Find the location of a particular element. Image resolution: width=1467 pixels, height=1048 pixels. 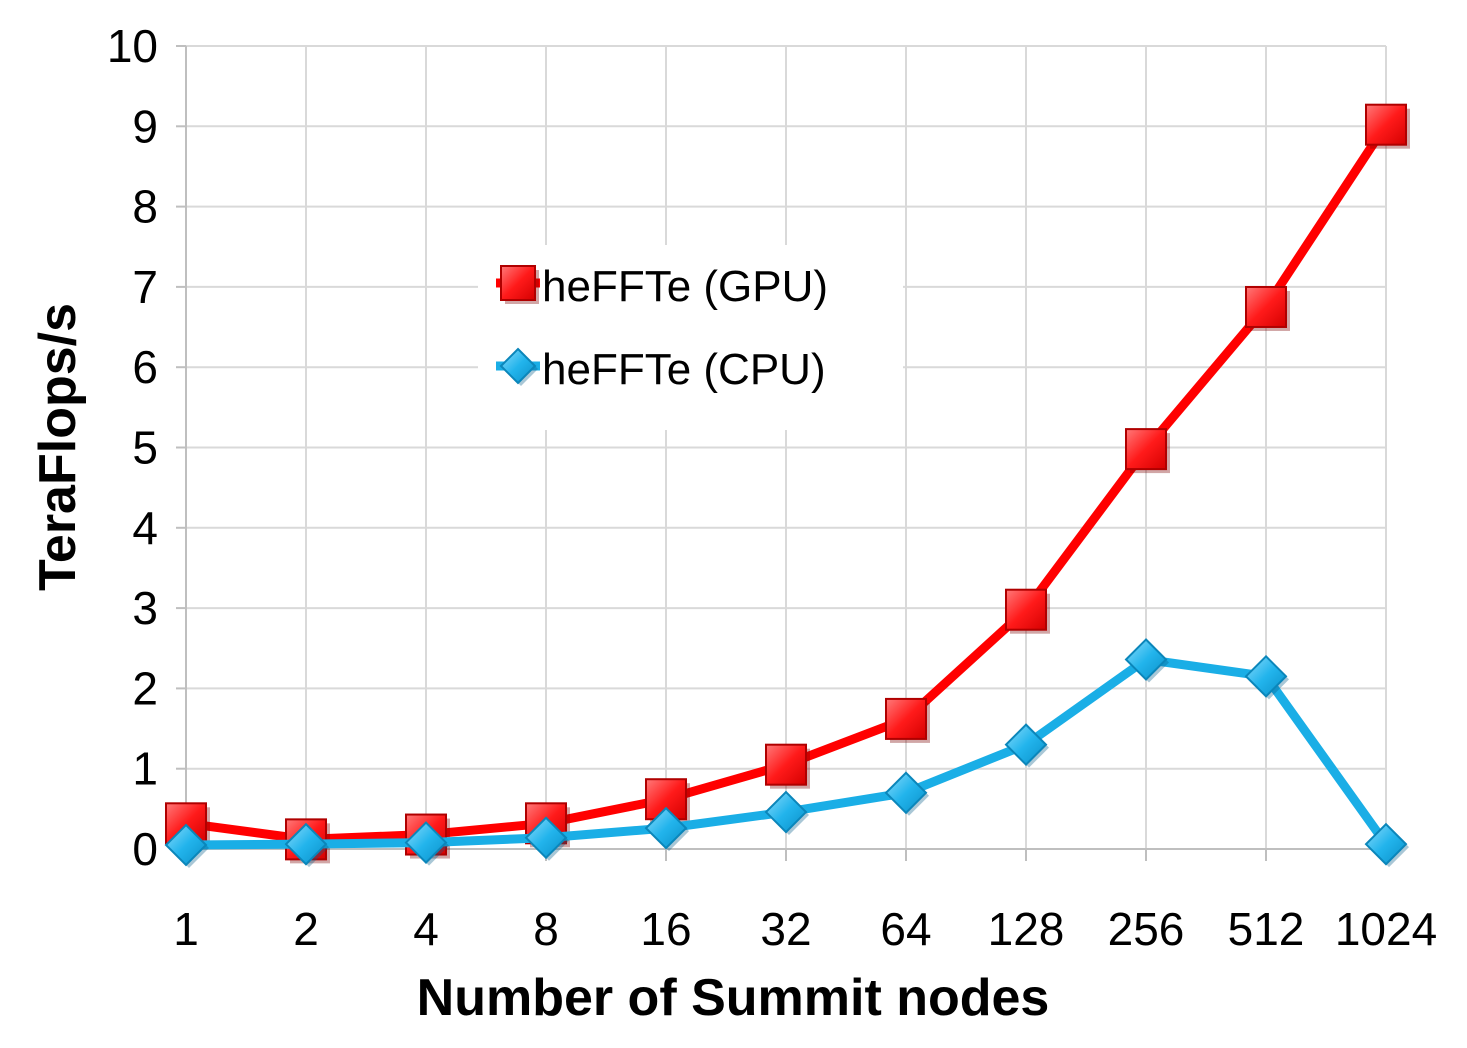

y-tick-label: 6 is located at coordinates (145, 367).